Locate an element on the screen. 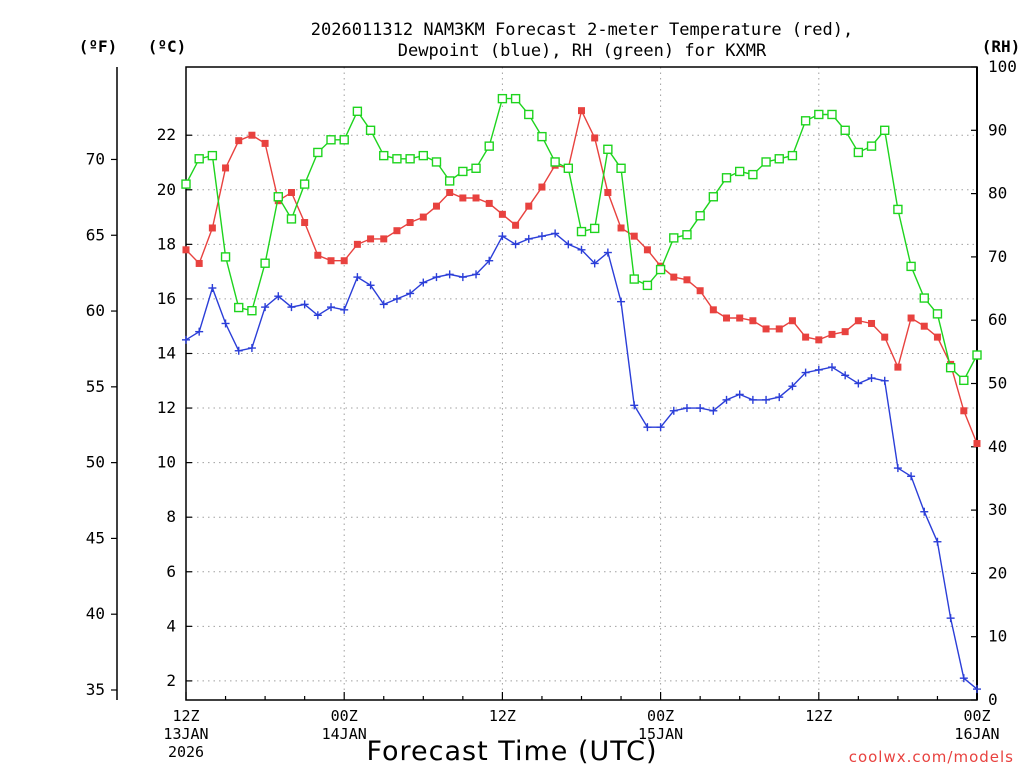  fahrenheit-tick-label: 70 is located at coordinates (95, 158).